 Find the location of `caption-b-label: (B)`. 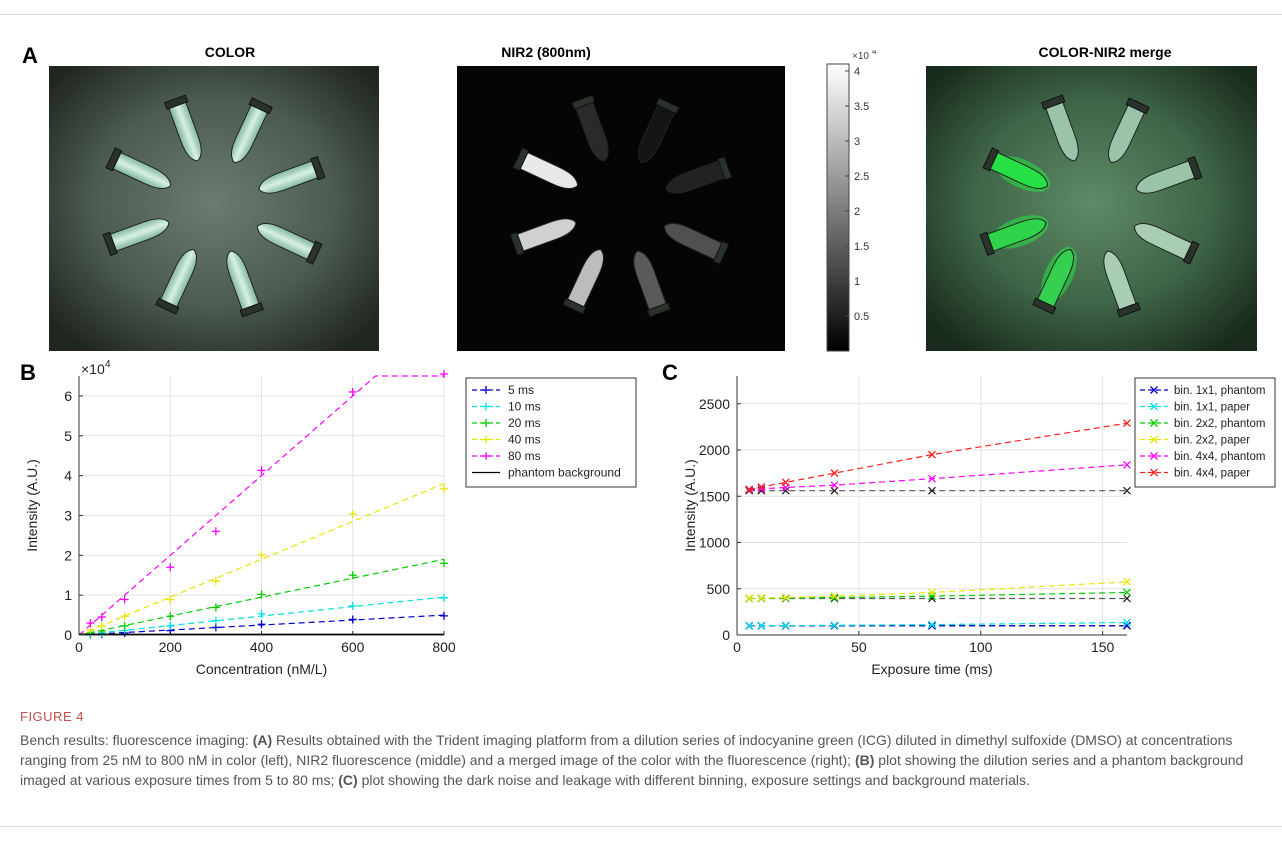

caption-b-label: (B) is located at coordinates (864, 760).